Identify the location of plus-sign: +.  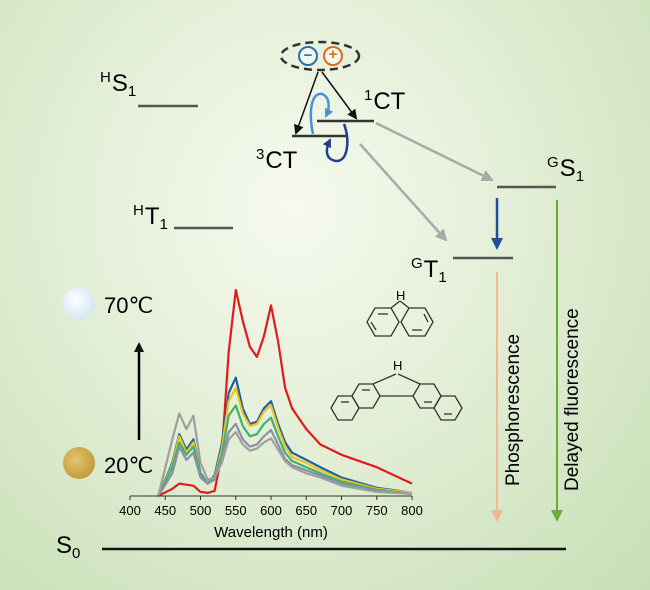
(333, 54).